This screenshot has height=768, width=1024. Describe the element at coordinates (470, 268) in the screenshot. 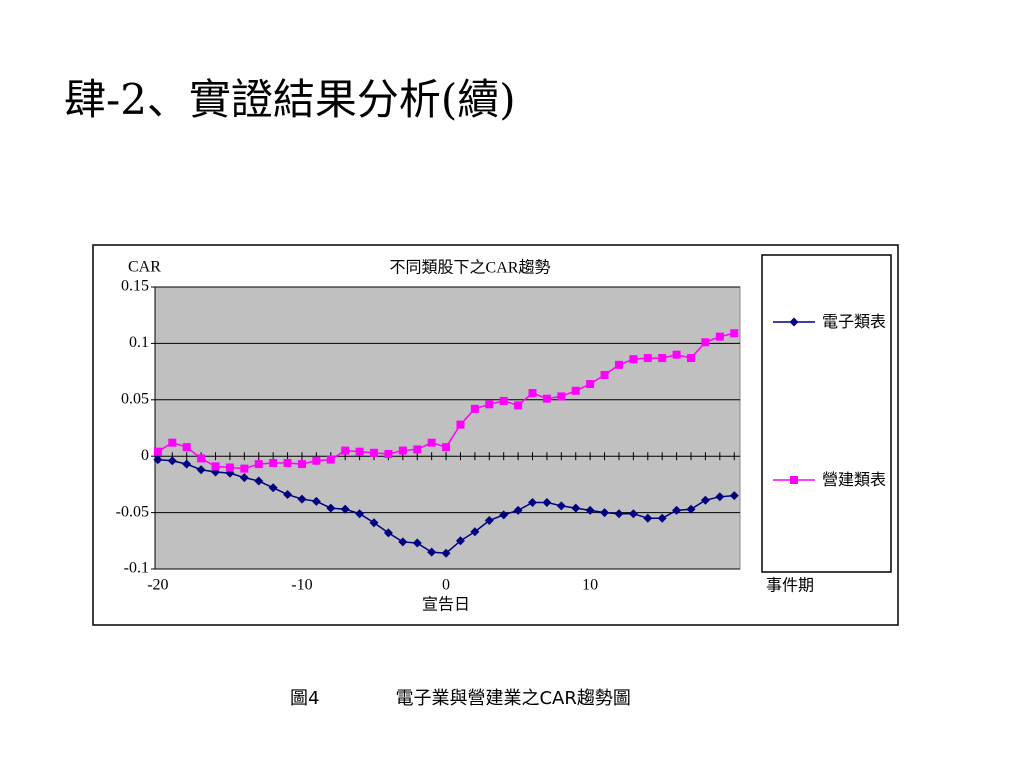

I see `chart-title: 不同類股下之CAR趨勢` at that location.